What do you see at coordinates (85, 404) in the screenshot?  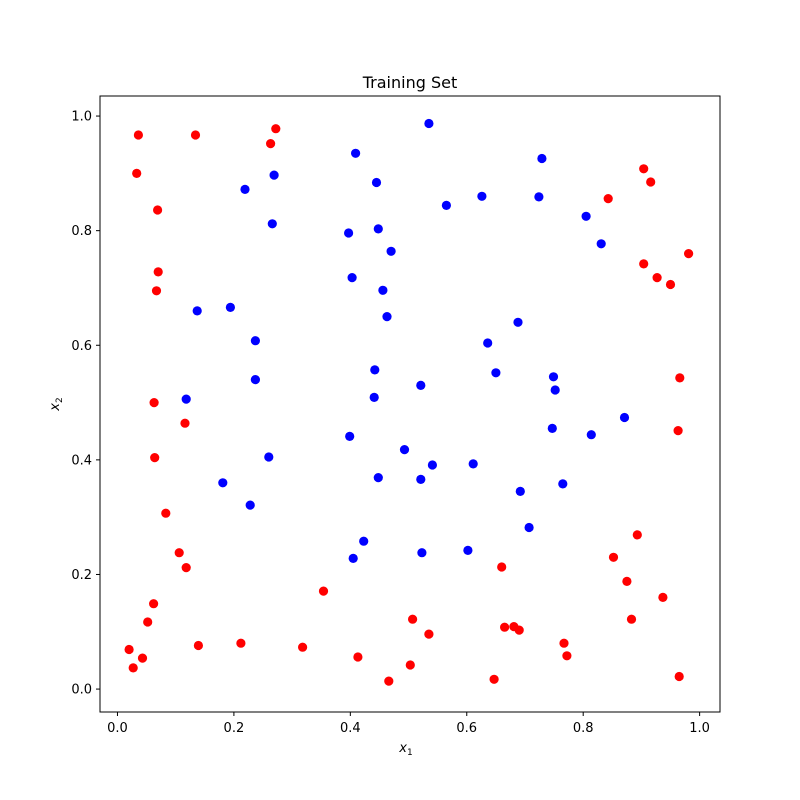 I see `y-axis-ticks: 0.0 0.2 0.4 0.6 0.8 1.0` at bounding box center [85, 404].